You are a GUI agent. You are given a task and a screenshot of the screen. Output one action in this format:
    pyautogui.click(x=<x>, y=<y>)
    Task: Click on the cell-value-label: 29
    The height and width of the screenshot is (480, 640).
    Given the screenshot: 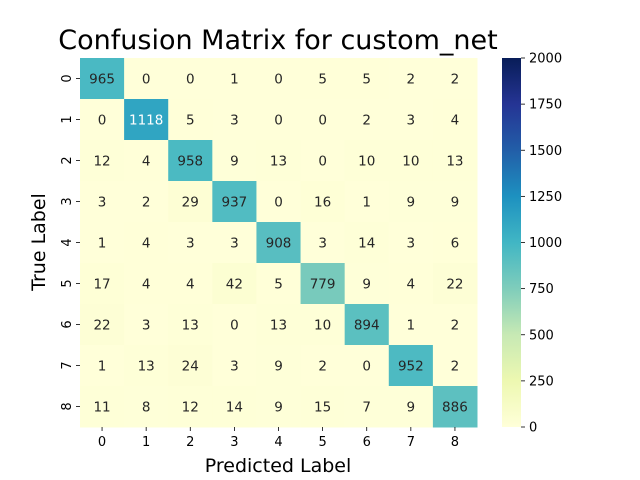 What is the action you would take?
    pyautogui.click(x=190, y=203)
    